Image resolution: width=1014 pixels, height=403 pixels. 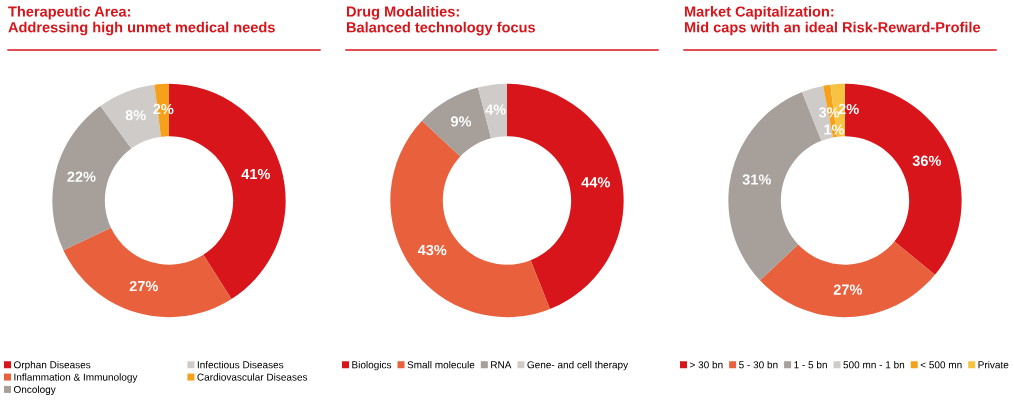 What do you see at coordinates (941, 365) in the screenshot?
I see `legend-label: < 500 mn` at bounding box center [941, 365].